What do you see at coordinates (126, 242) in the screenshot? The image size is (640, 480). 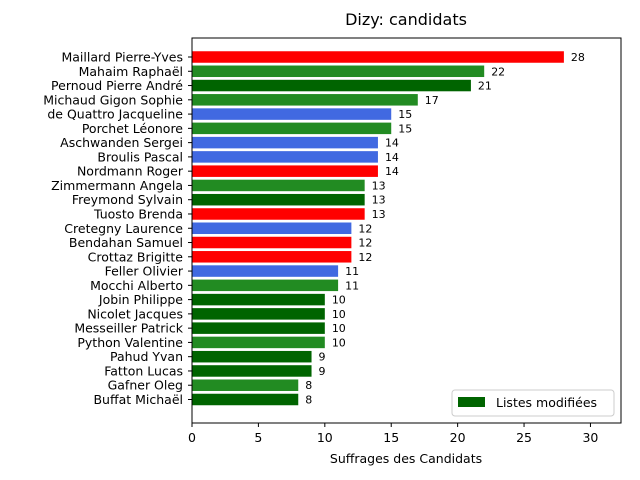 I see `category-label: Bendahan Samuel` at bounding box center [126, 242].